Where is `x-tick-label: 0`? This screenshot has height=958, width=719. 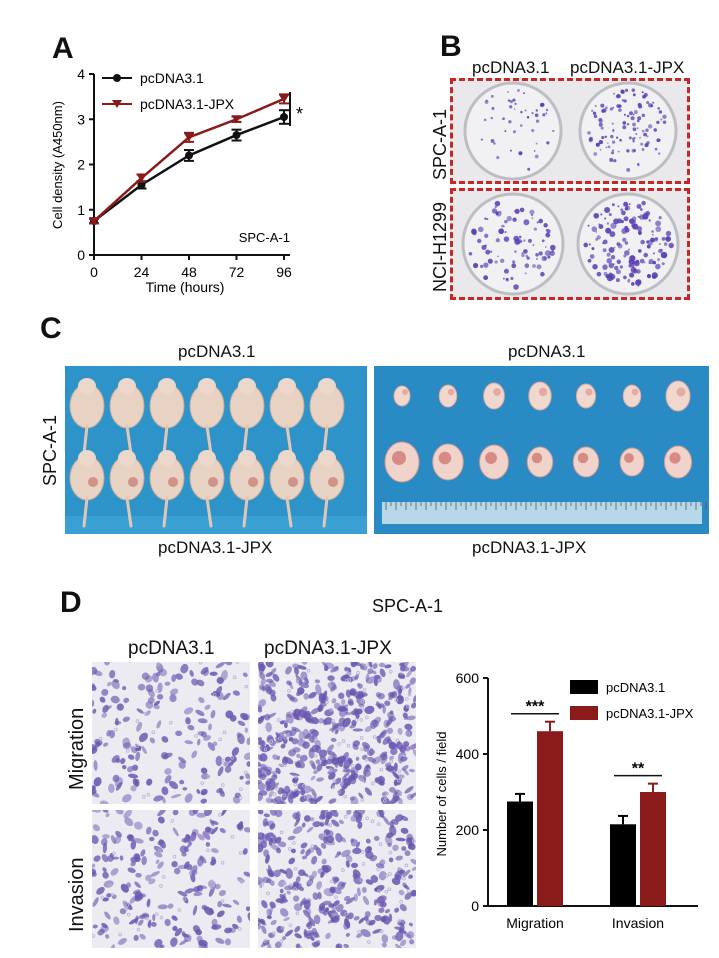 x-tick-label: 0 is located at coordinates (94, 272).